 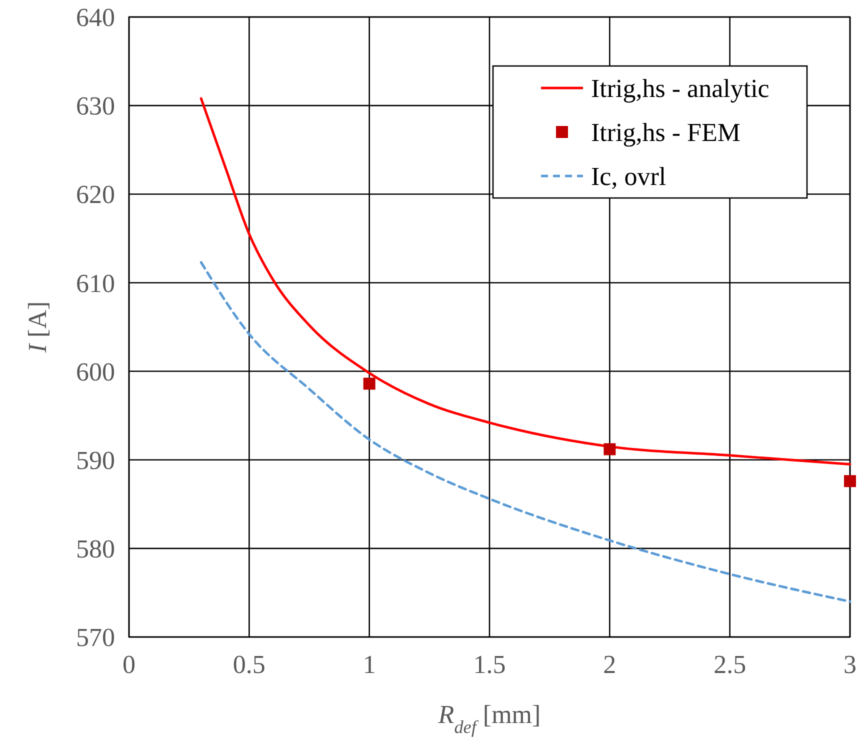 I want to click on y-tick-label: 590, so click(x=95, y=460).